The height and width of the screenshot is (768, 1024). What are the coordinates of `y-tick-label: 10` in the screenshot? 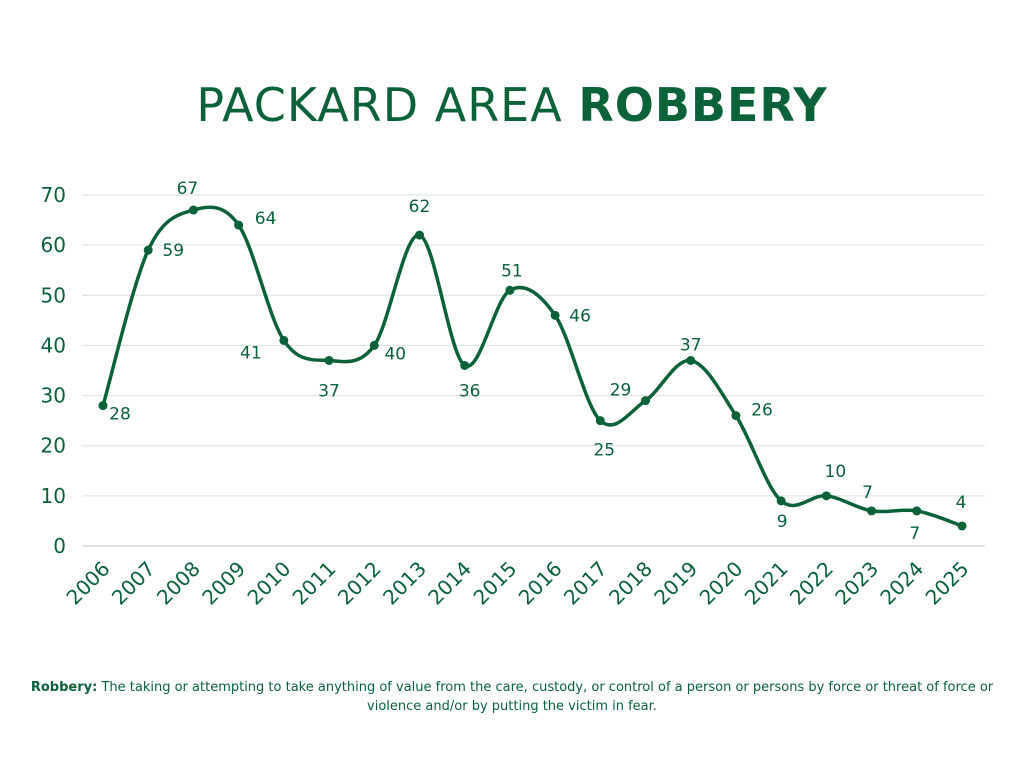 It's located at (53, 496).